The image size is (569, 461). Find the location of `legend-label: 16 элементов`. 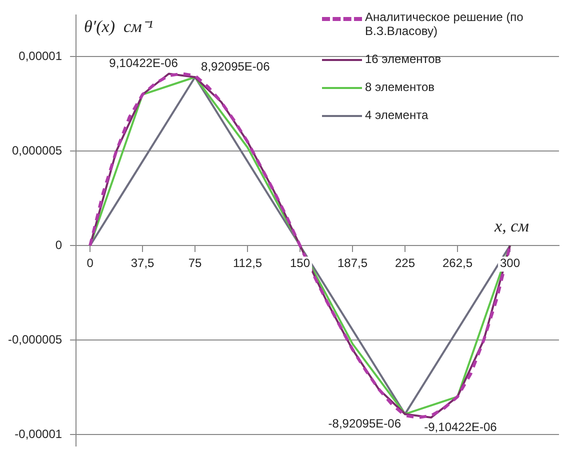

legend-label: 16 элементов is located at coordinates (403, 59).